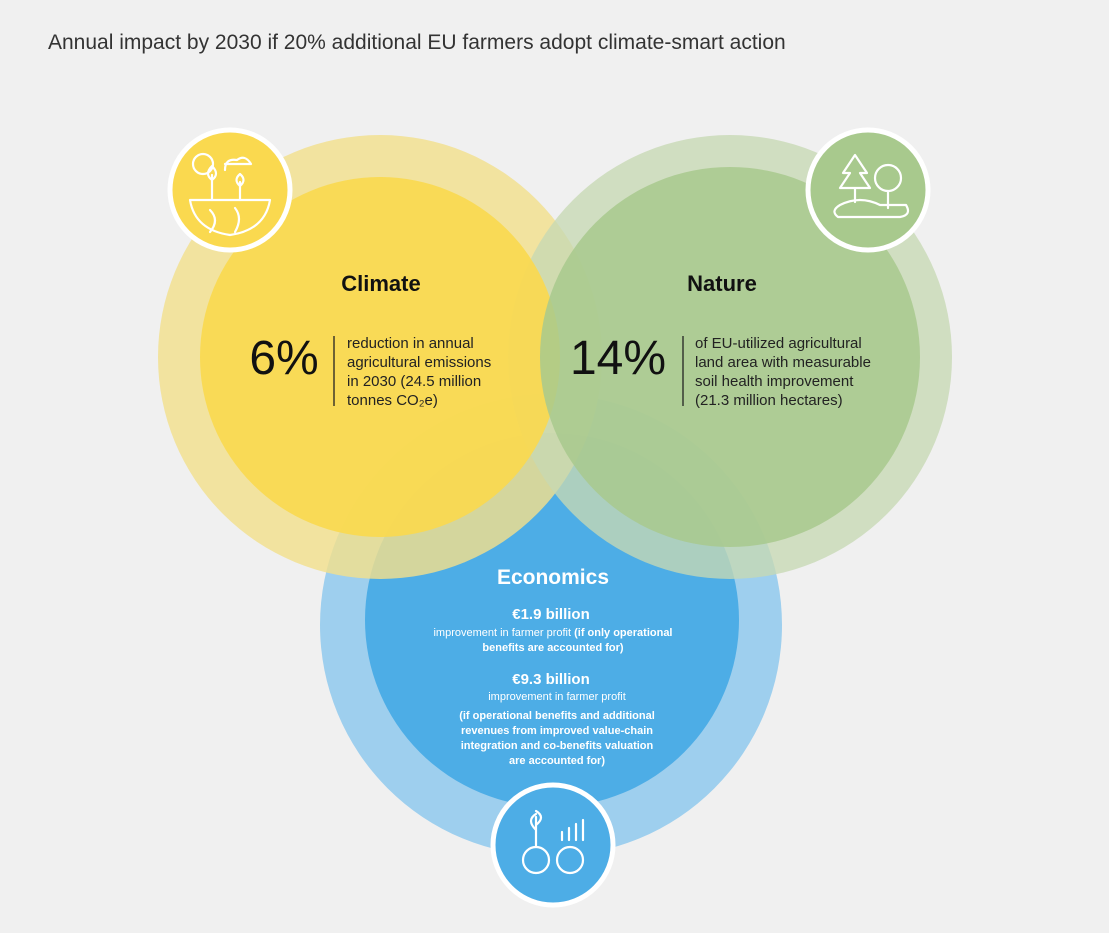 This screenshot has height=933, width=1109. What do you see at coordinates (557, 761) in the screenshot?
I see `economics-qualifier: are accounted for)` at bounding box center [557, 761].